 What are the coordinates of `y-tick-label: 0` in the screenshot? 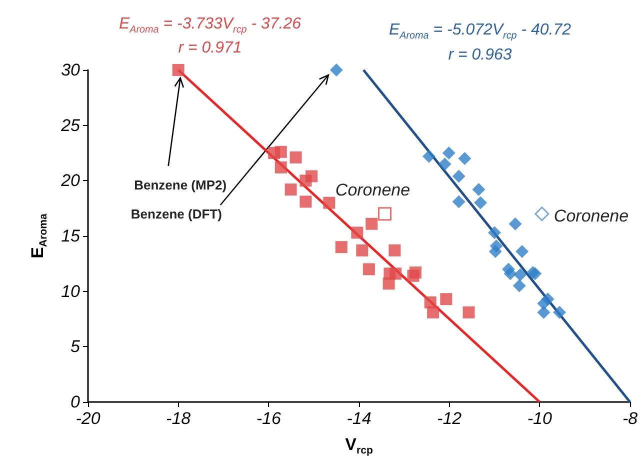 It's located at (75, 402).